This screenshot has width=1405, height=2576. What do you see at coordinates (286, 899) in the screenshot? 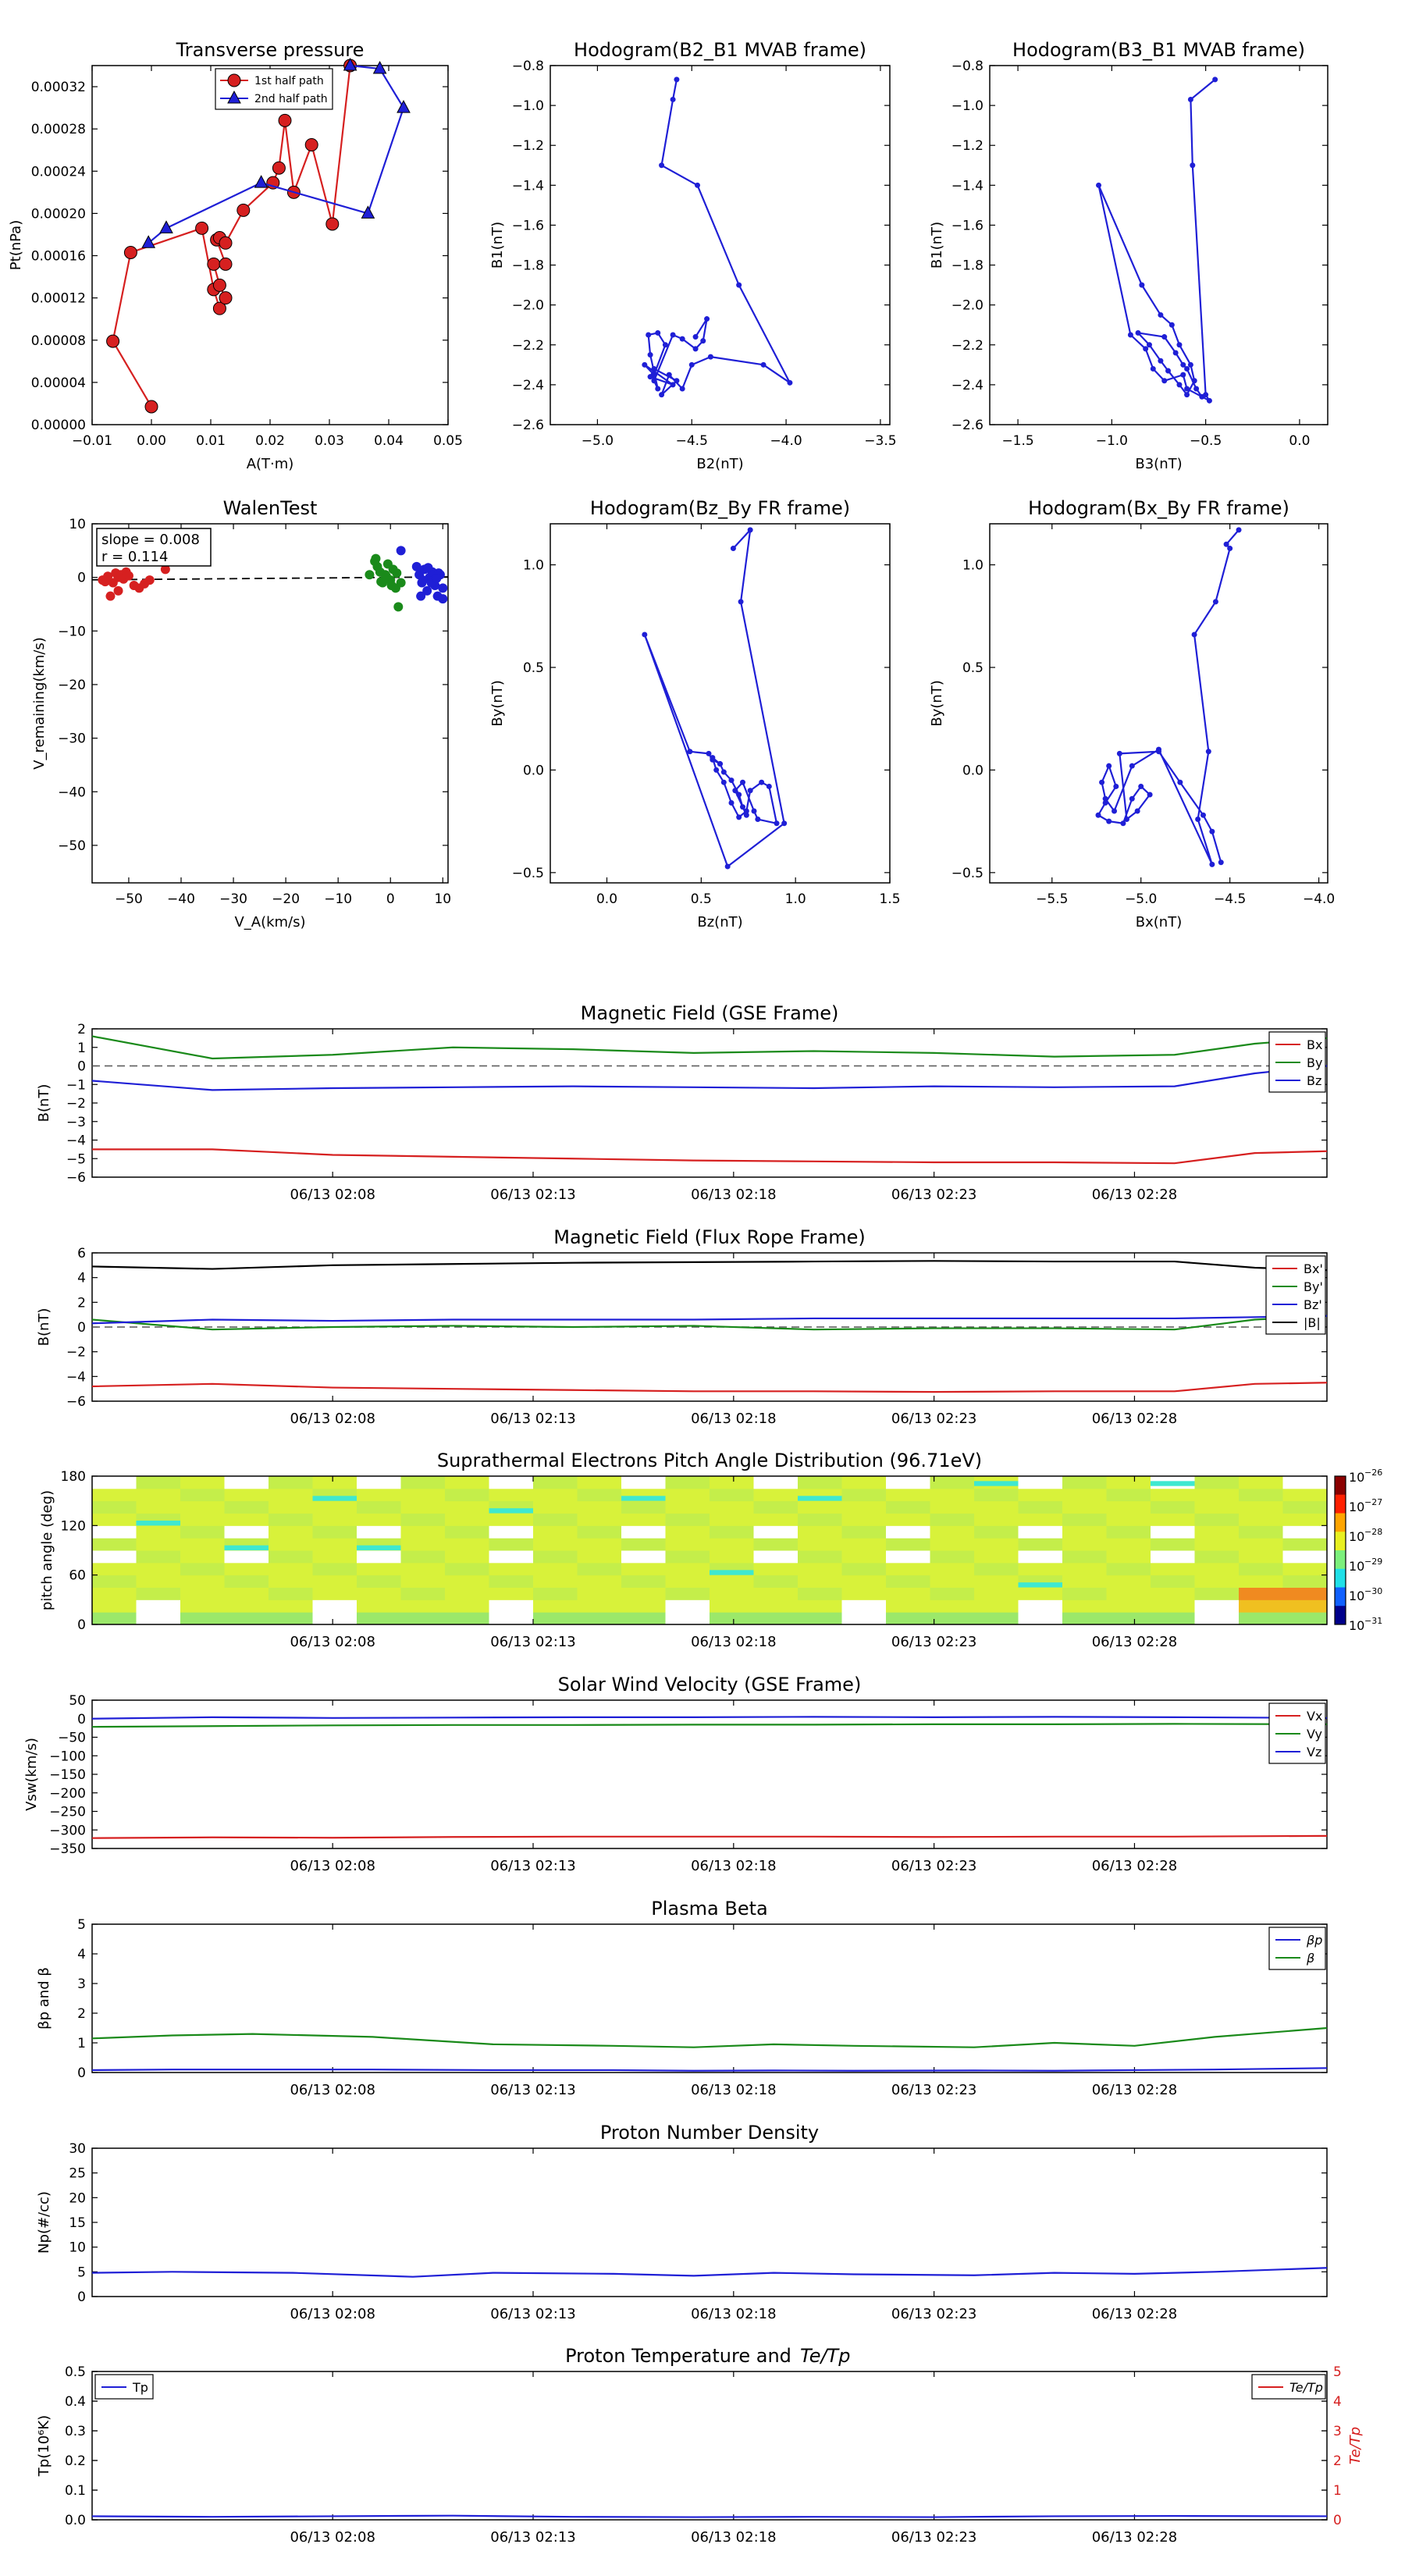
I see `walen-xtick-label: −20` at bounding box center [286, 899].